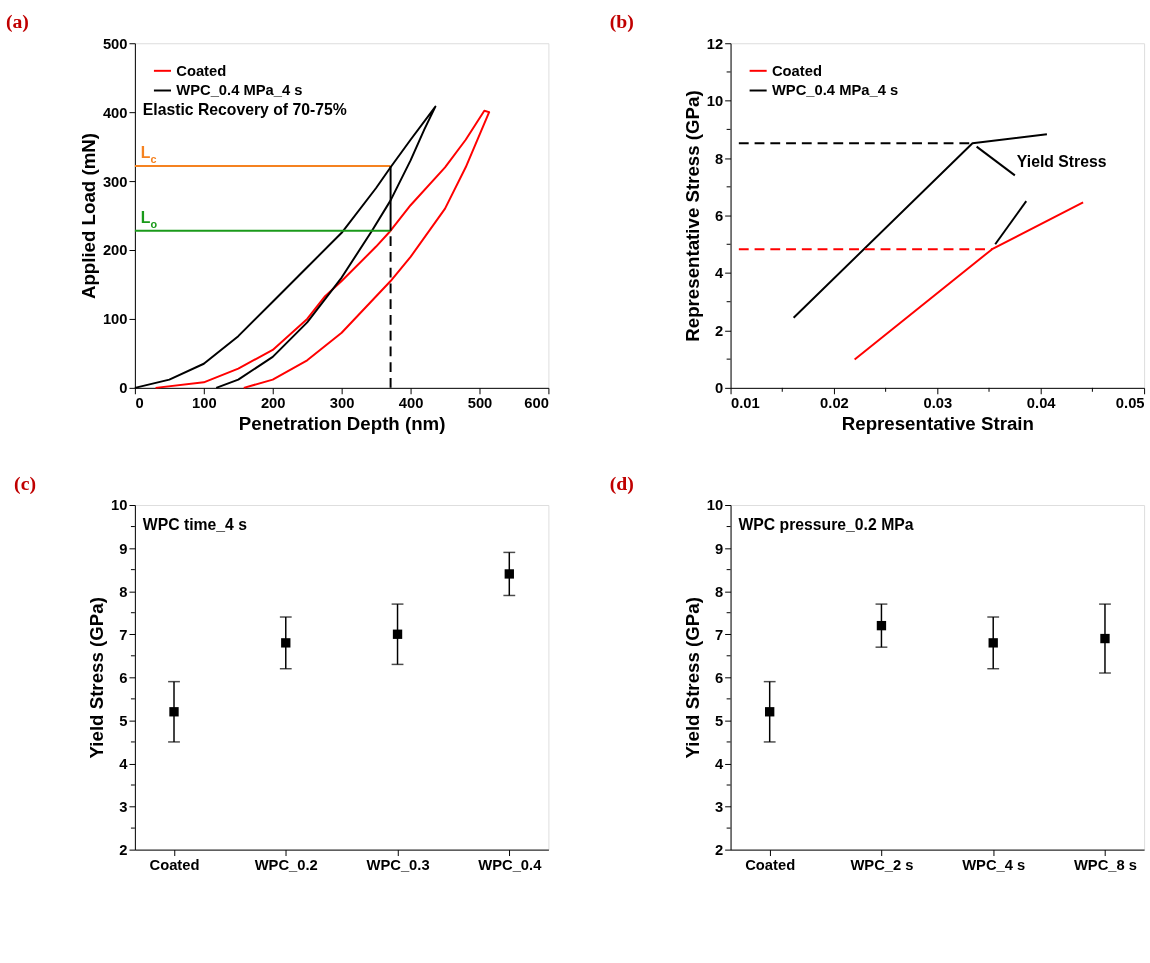  Describe the element at coordinates (139, 403) in the screenshot. I see `x-tick-label: 0` at that location.